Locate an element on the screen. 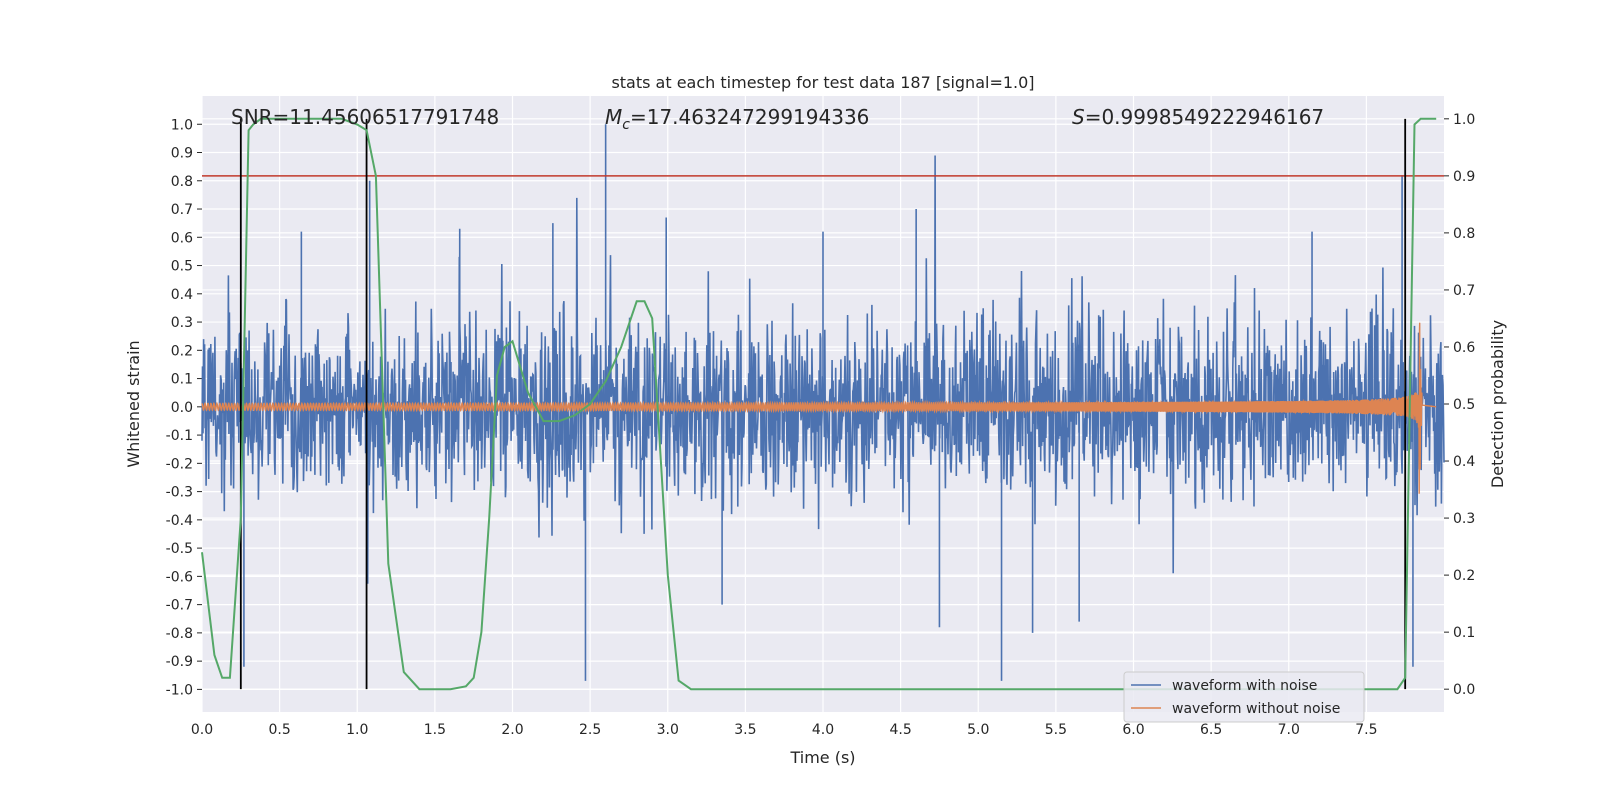 The height and width of the screenshot is (800, 1600). x-tick-label: 1.0 is located at coordinates (357, 730).